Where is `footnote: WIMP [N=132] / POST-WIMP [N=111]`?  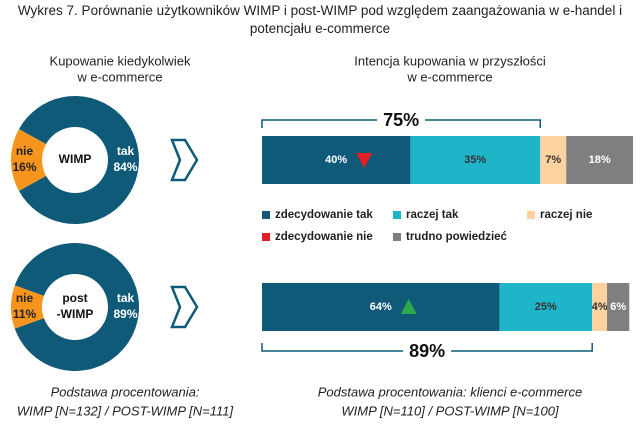 footnote: WIMP [N=132] / POST-WIMP [N=111] is located at coordinates (125, 410).